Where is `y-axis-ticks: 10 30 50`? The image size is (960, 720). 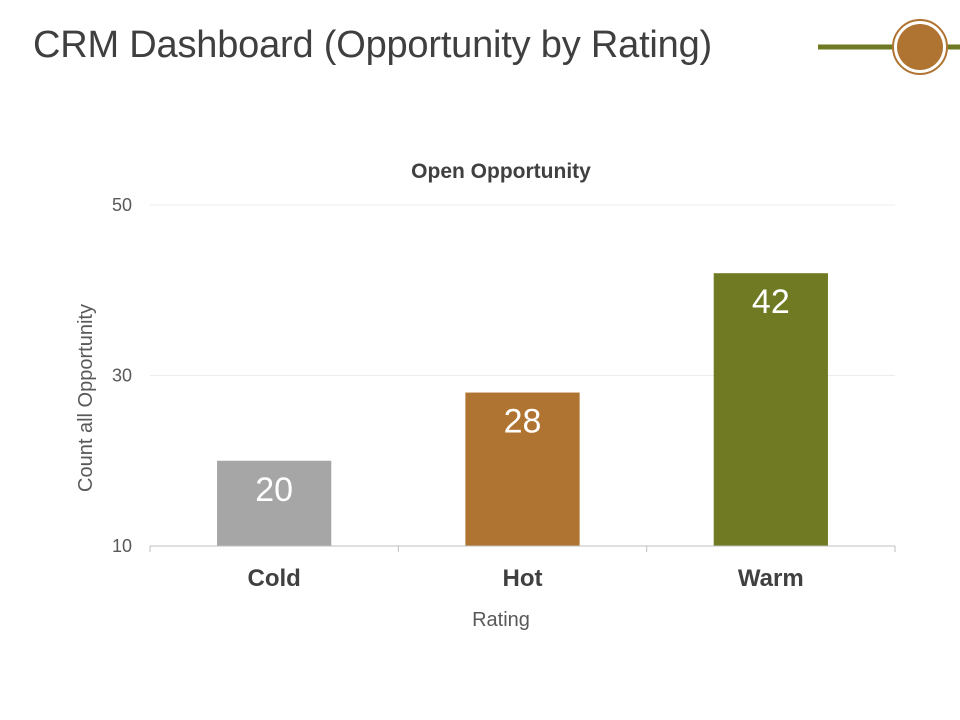
y-axis-ticks: 10 30 50 is located at coordinates (122, 375).